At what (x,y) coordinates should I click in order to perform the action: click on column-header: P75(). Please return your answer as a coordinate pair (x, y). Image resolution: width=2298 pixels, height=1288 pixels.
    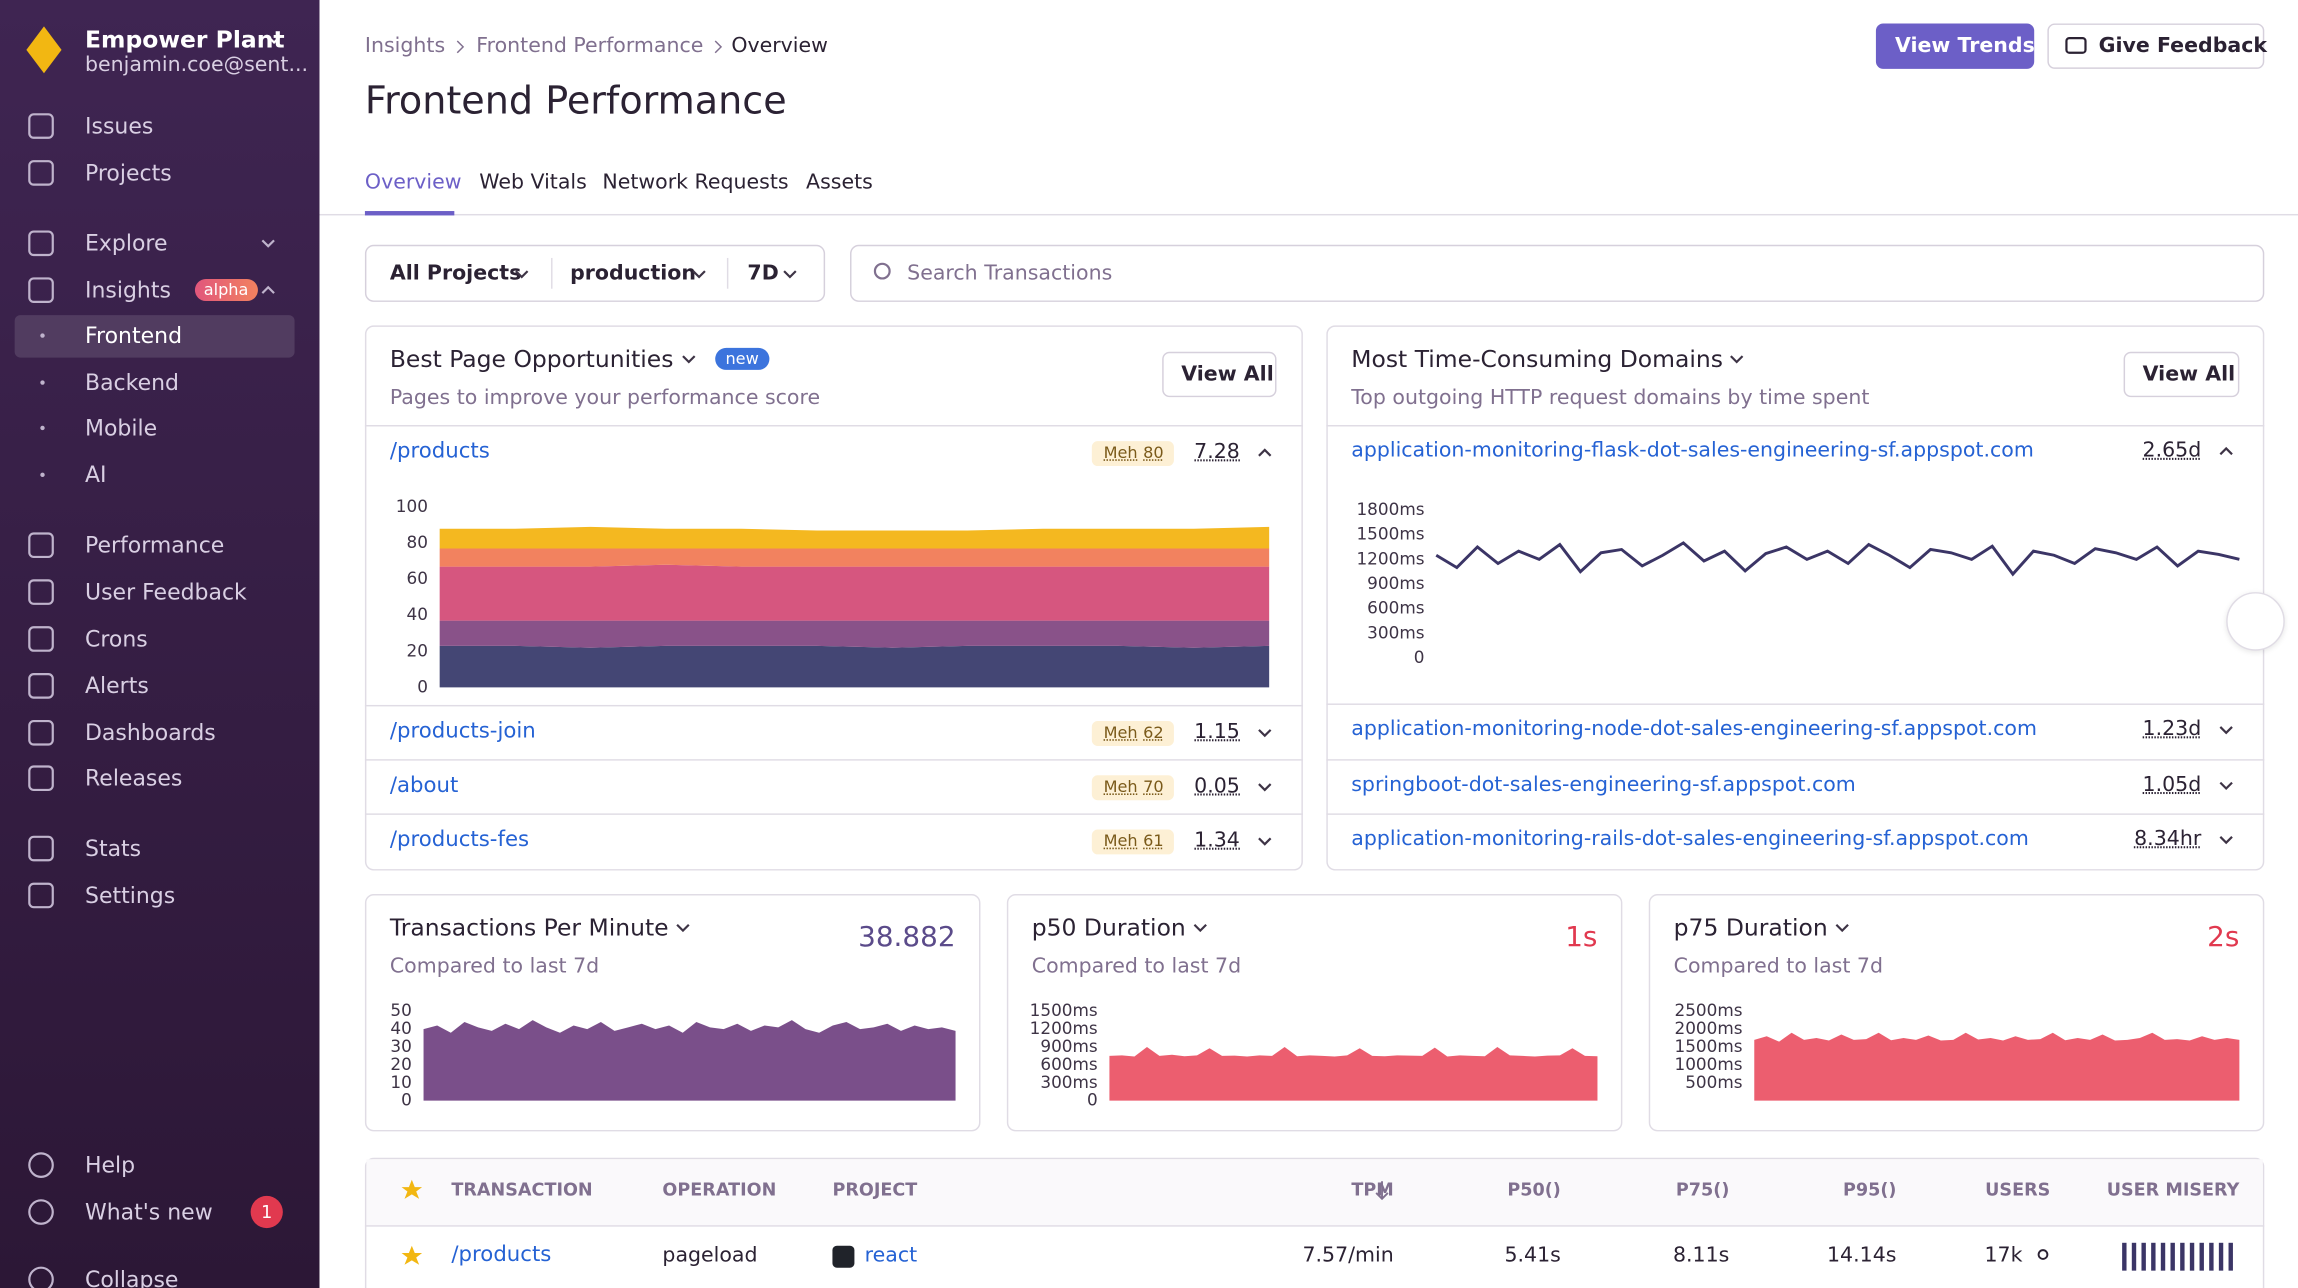
    Looking at the image, I should click on (1702, 1190).